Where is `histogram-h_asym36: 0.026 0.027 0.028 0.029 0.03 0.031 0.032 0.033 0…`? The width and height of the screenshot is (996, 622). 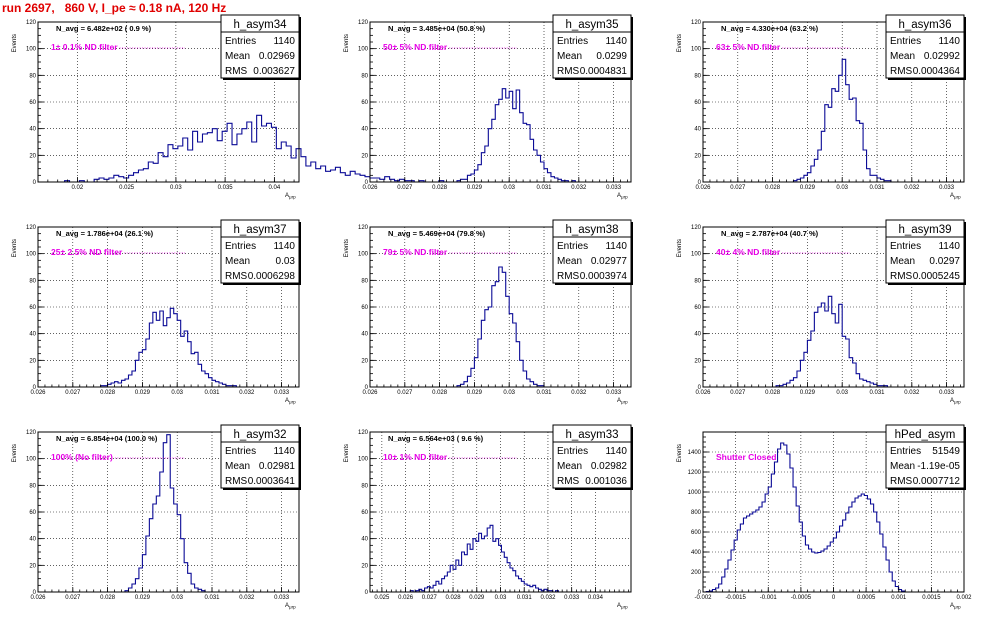 histogram-h_asym36: 0.026 0.027 0.028 0.029 0.03 0.031 0.032 0.033 0… is located at coordinates (821, 107).